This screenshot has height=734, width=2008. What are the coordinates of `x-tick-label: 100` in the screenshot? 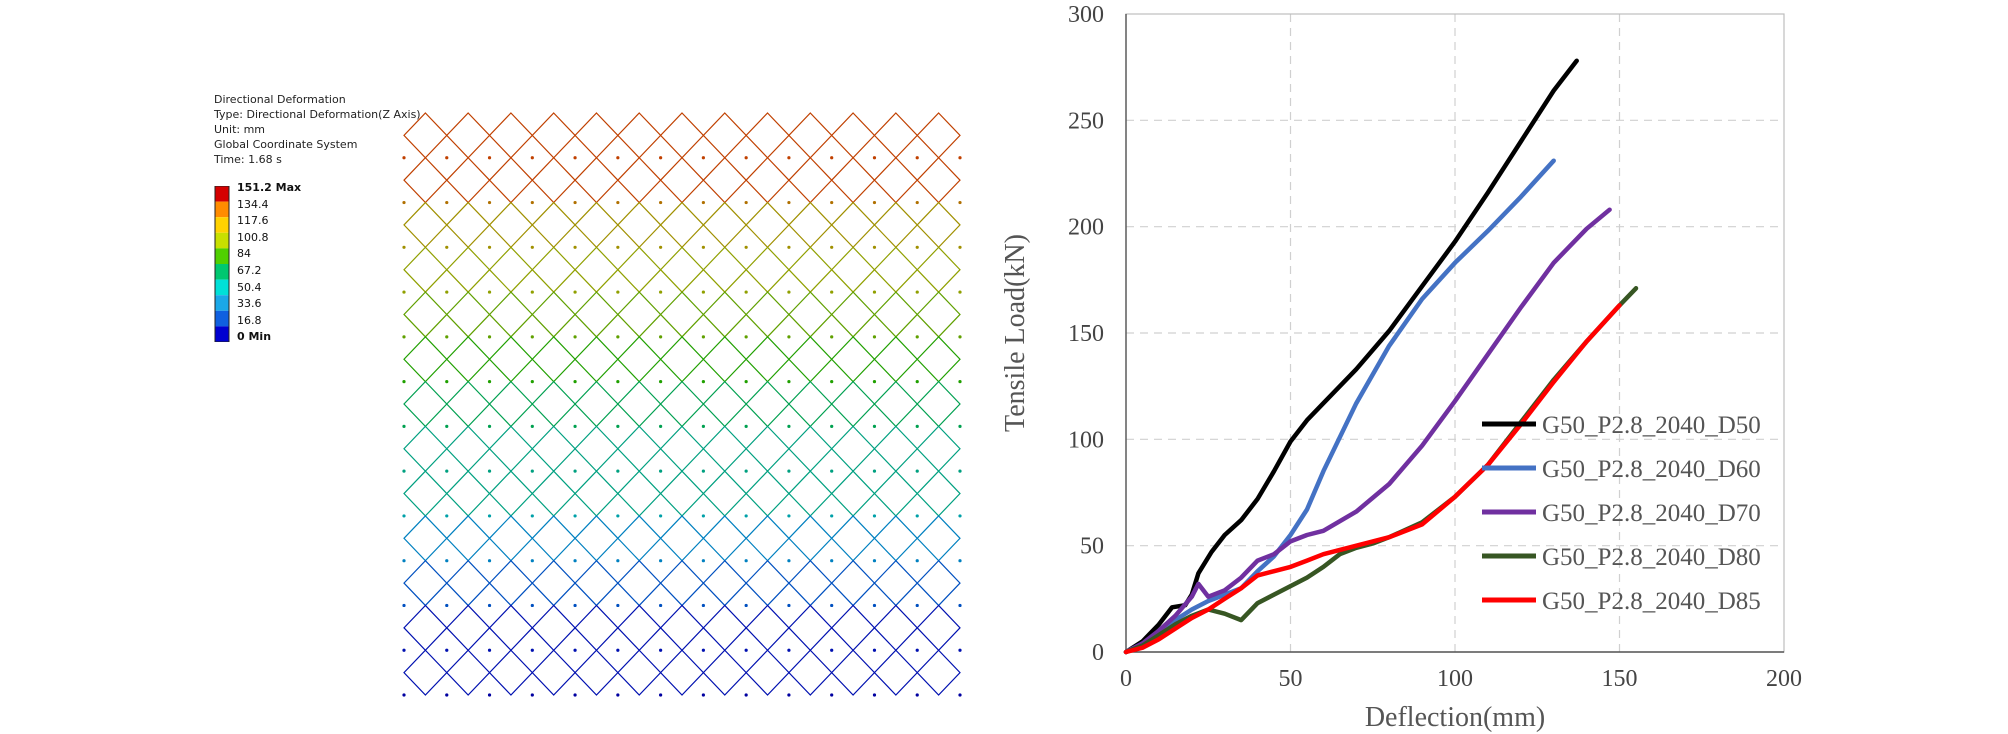 It's located at (1455, 679).